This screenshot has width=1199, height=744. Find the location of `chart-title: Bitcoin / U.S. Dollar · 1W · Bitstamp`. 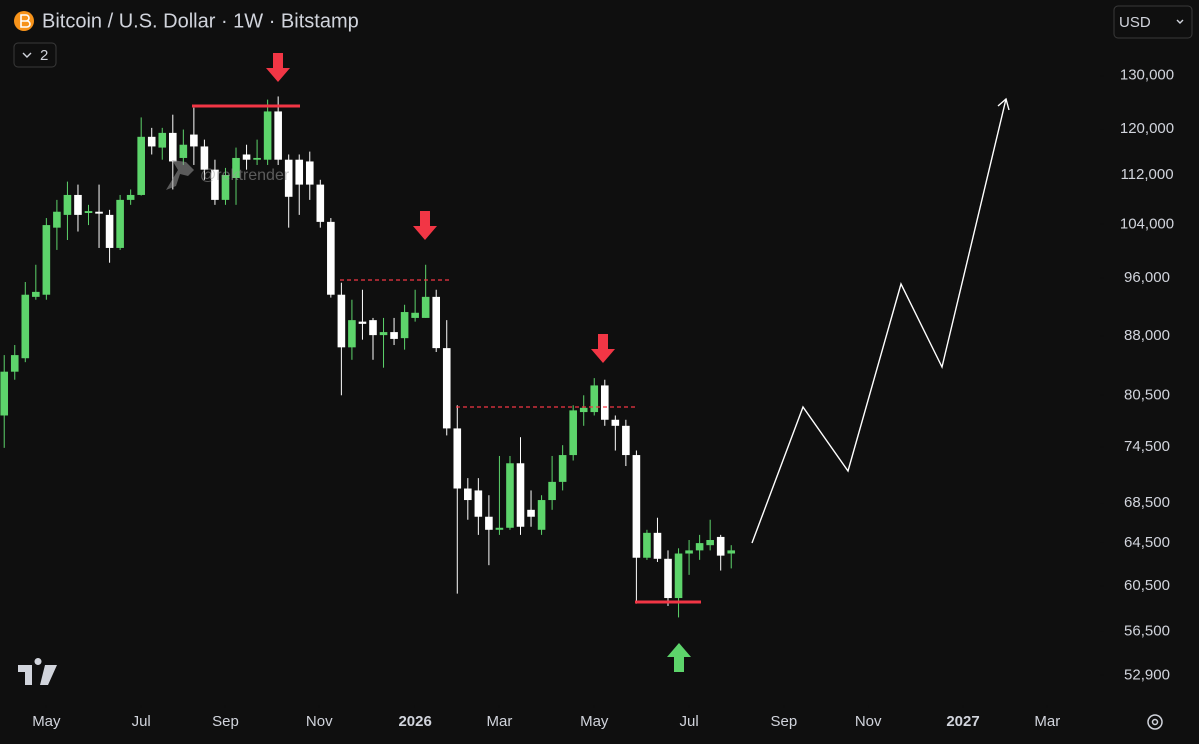

chart-title: Bitcoin / U.S. Dollar · 1W · Bitstamp is located at coordinates (200, 21).